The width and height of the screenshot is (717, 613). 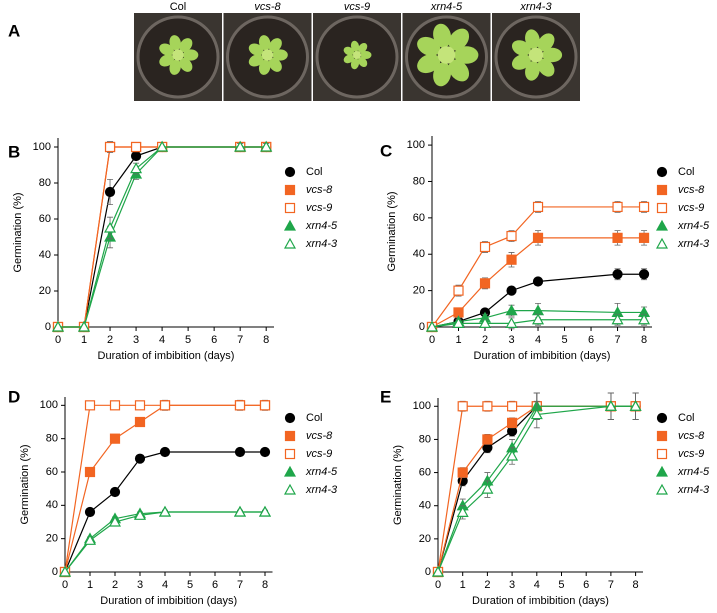 What do you see at coordinates (14, 396) in the screenshot?
I see `panel-label: D` at bounding box center [14, 396].